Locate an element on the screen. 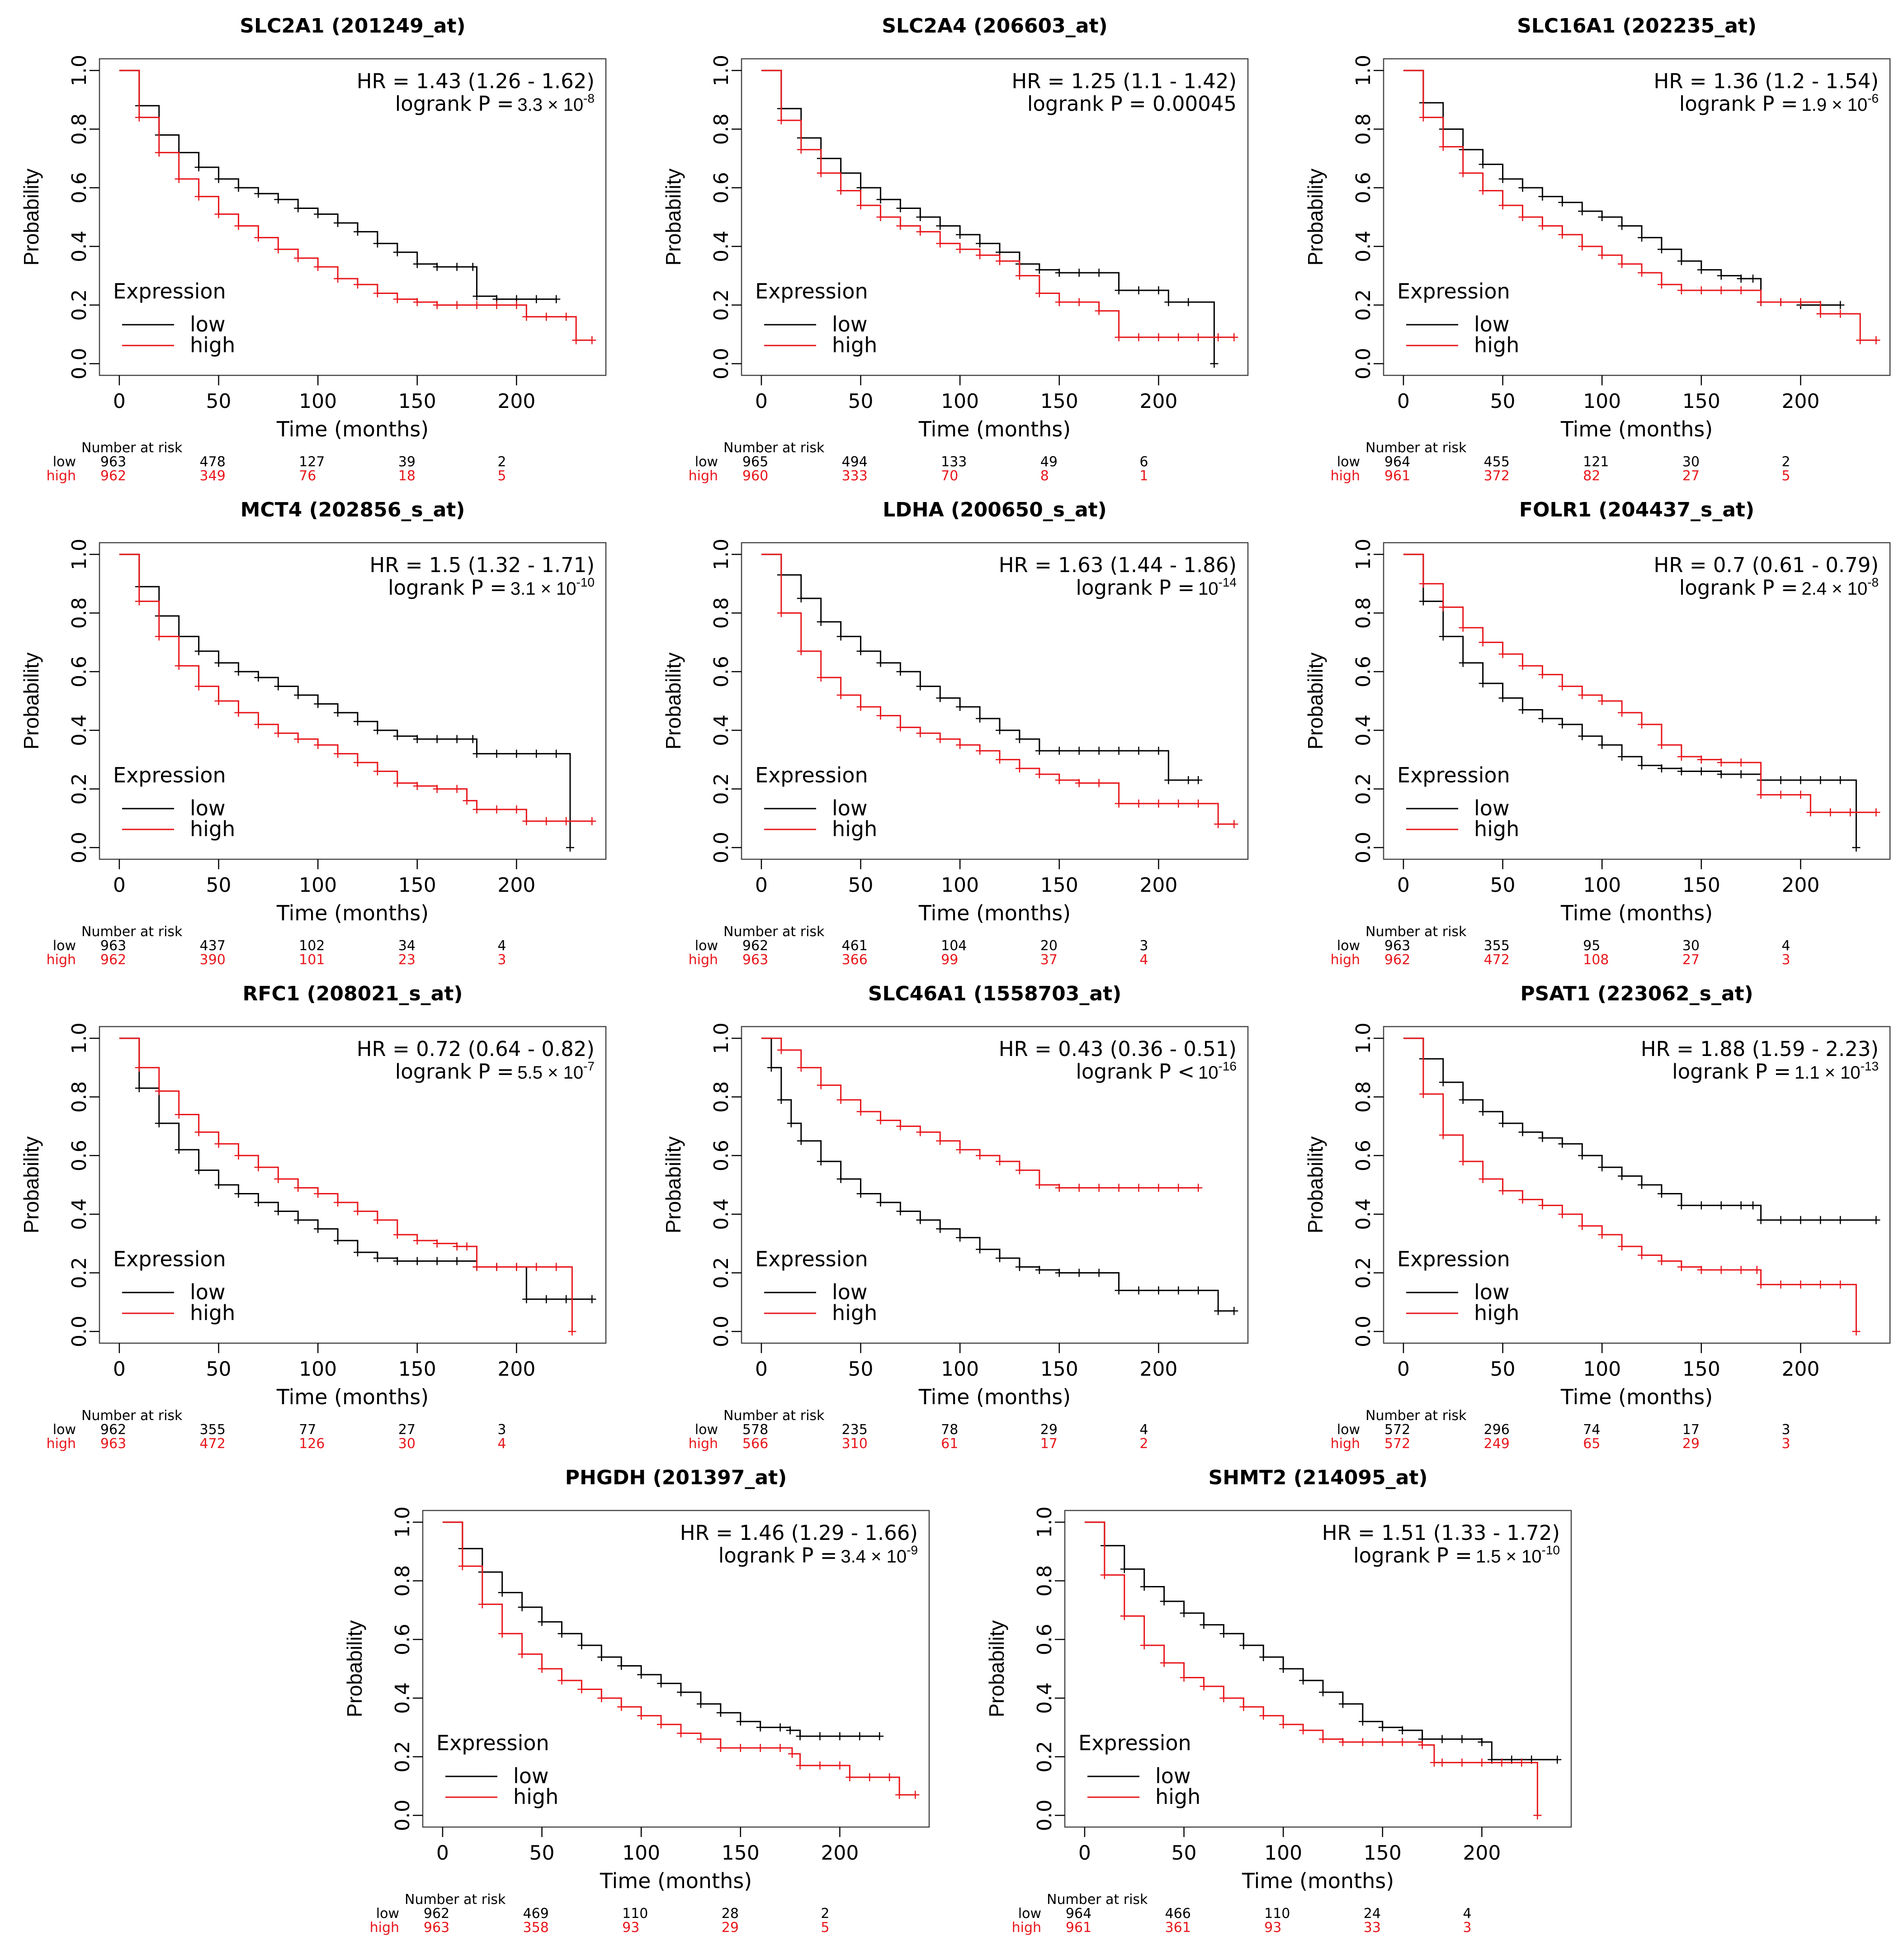 Image resolution: width=1904 pixels, height=1946 pixels. y-tick-label: 0.4 is located at coordinates (1363, 246).